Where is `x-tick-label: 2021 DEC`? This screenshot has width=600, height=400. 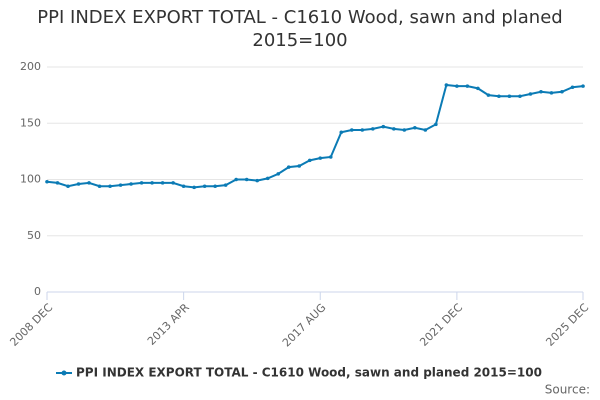
x-tick-label: 2021 DEC is located at coordinates (441, 325).